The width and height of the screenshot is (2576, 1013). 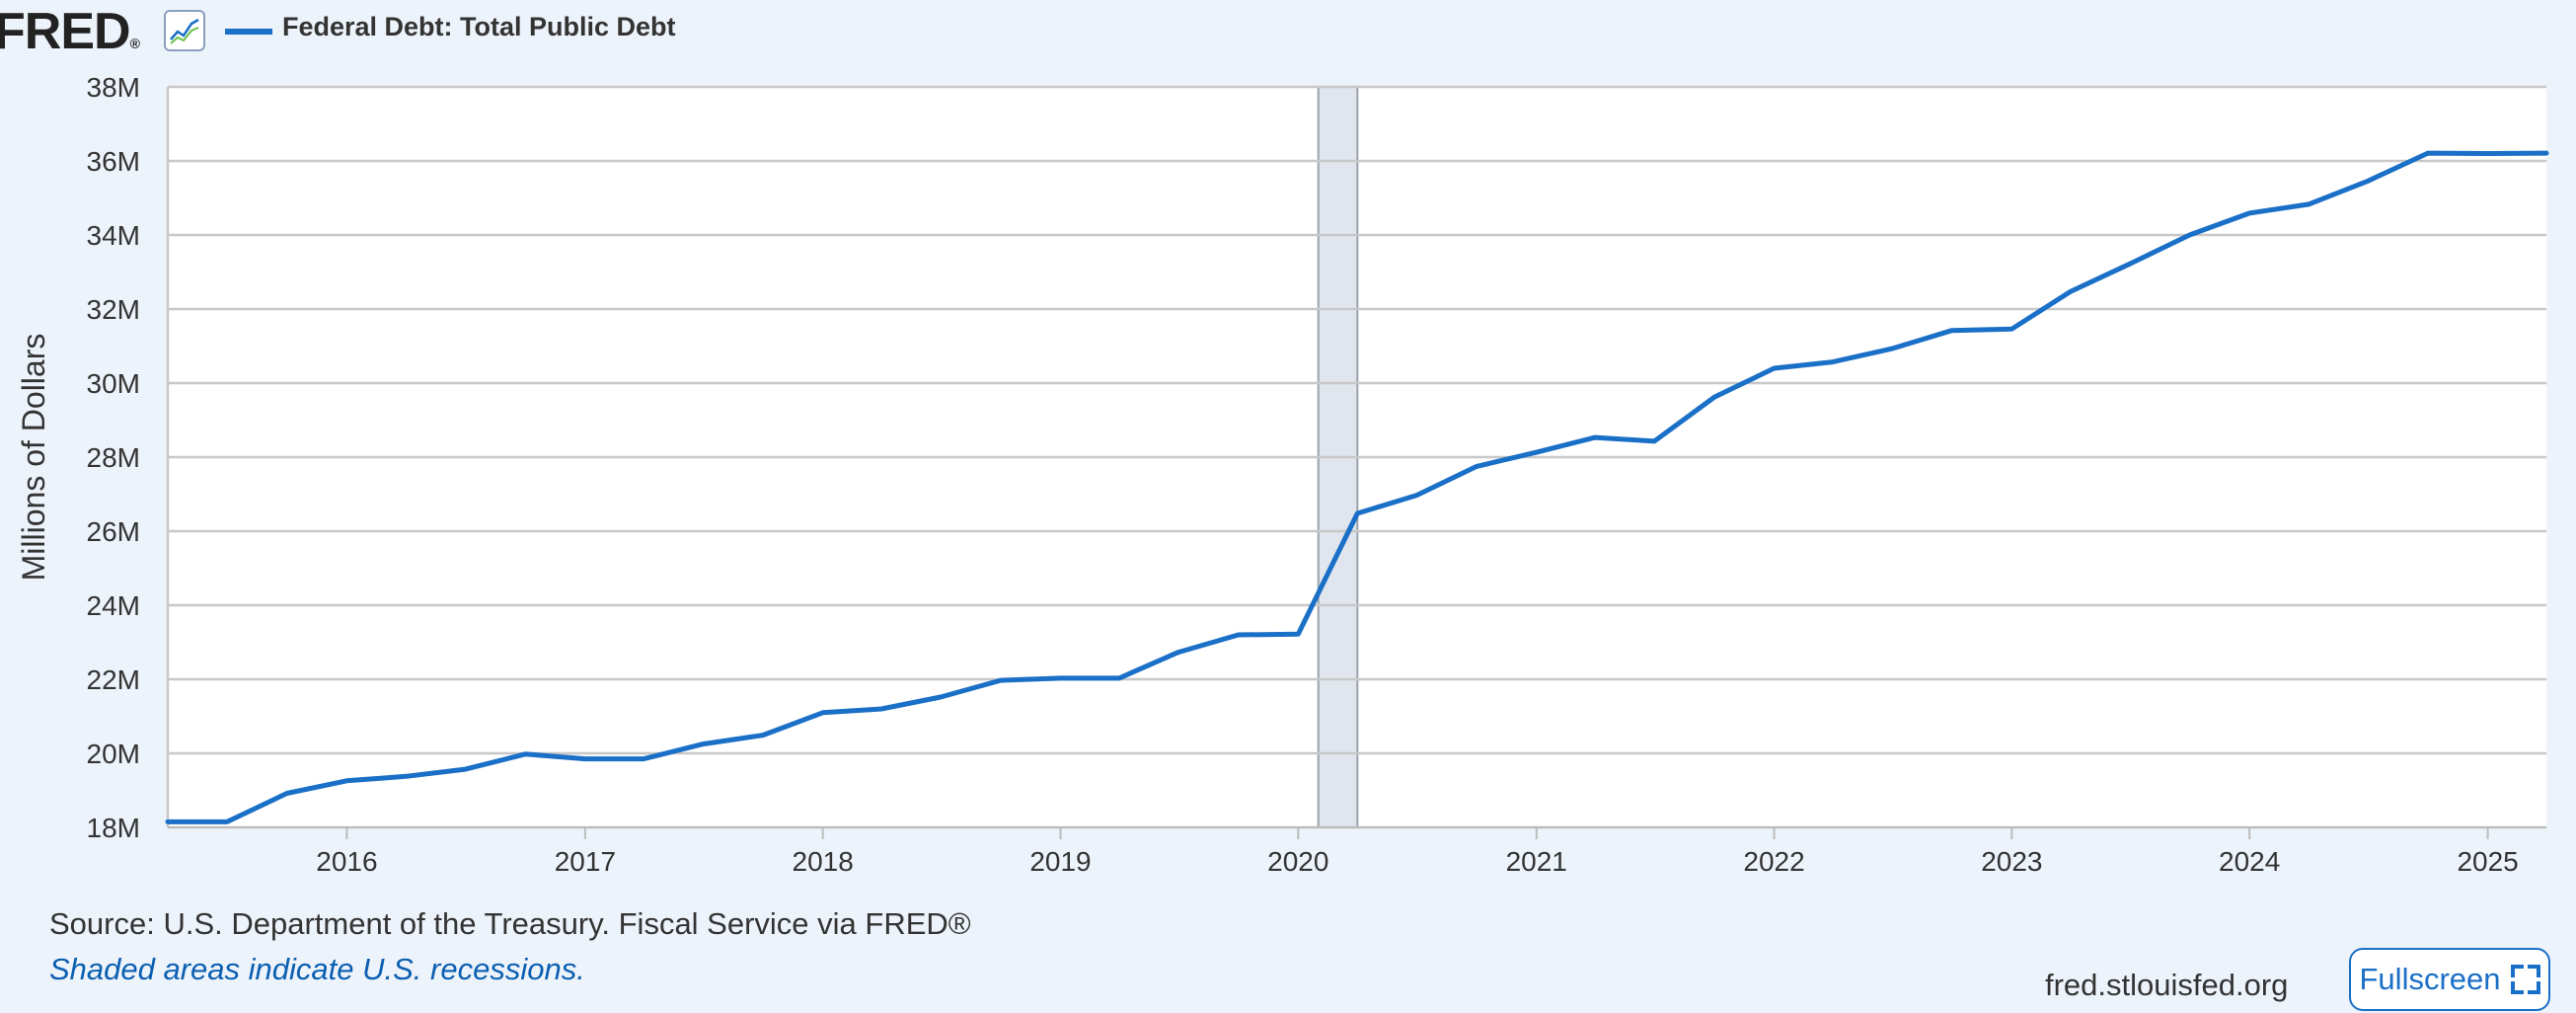 What do you see at coordinates (585, 861) in the screenshot?
I see `x-tick-label: 2017` at bounding box center [585, 861].